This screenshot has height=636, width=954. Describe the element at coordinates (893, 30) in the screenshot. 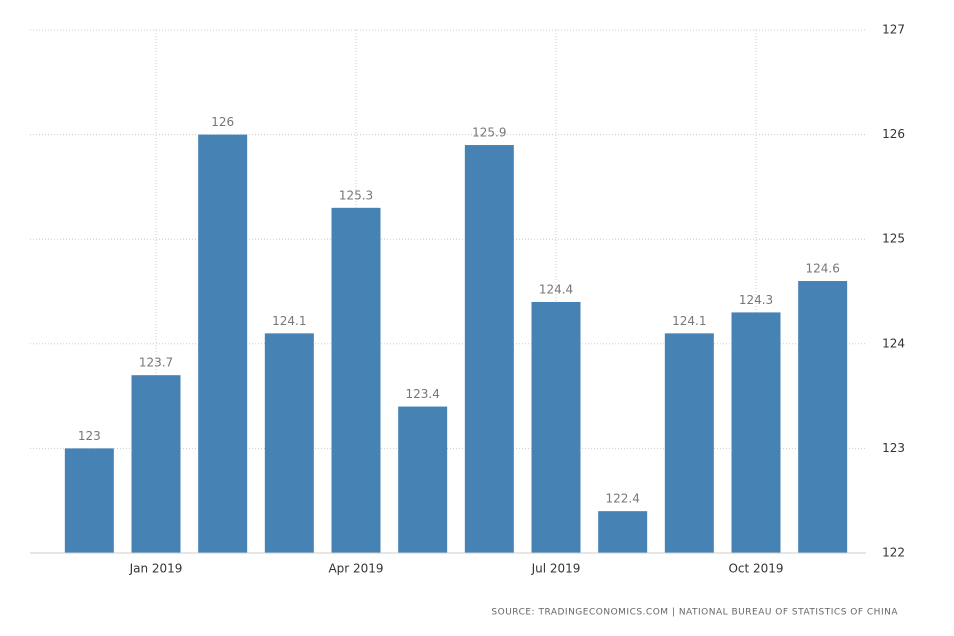

I see `y-tick-label: 127` at that location.